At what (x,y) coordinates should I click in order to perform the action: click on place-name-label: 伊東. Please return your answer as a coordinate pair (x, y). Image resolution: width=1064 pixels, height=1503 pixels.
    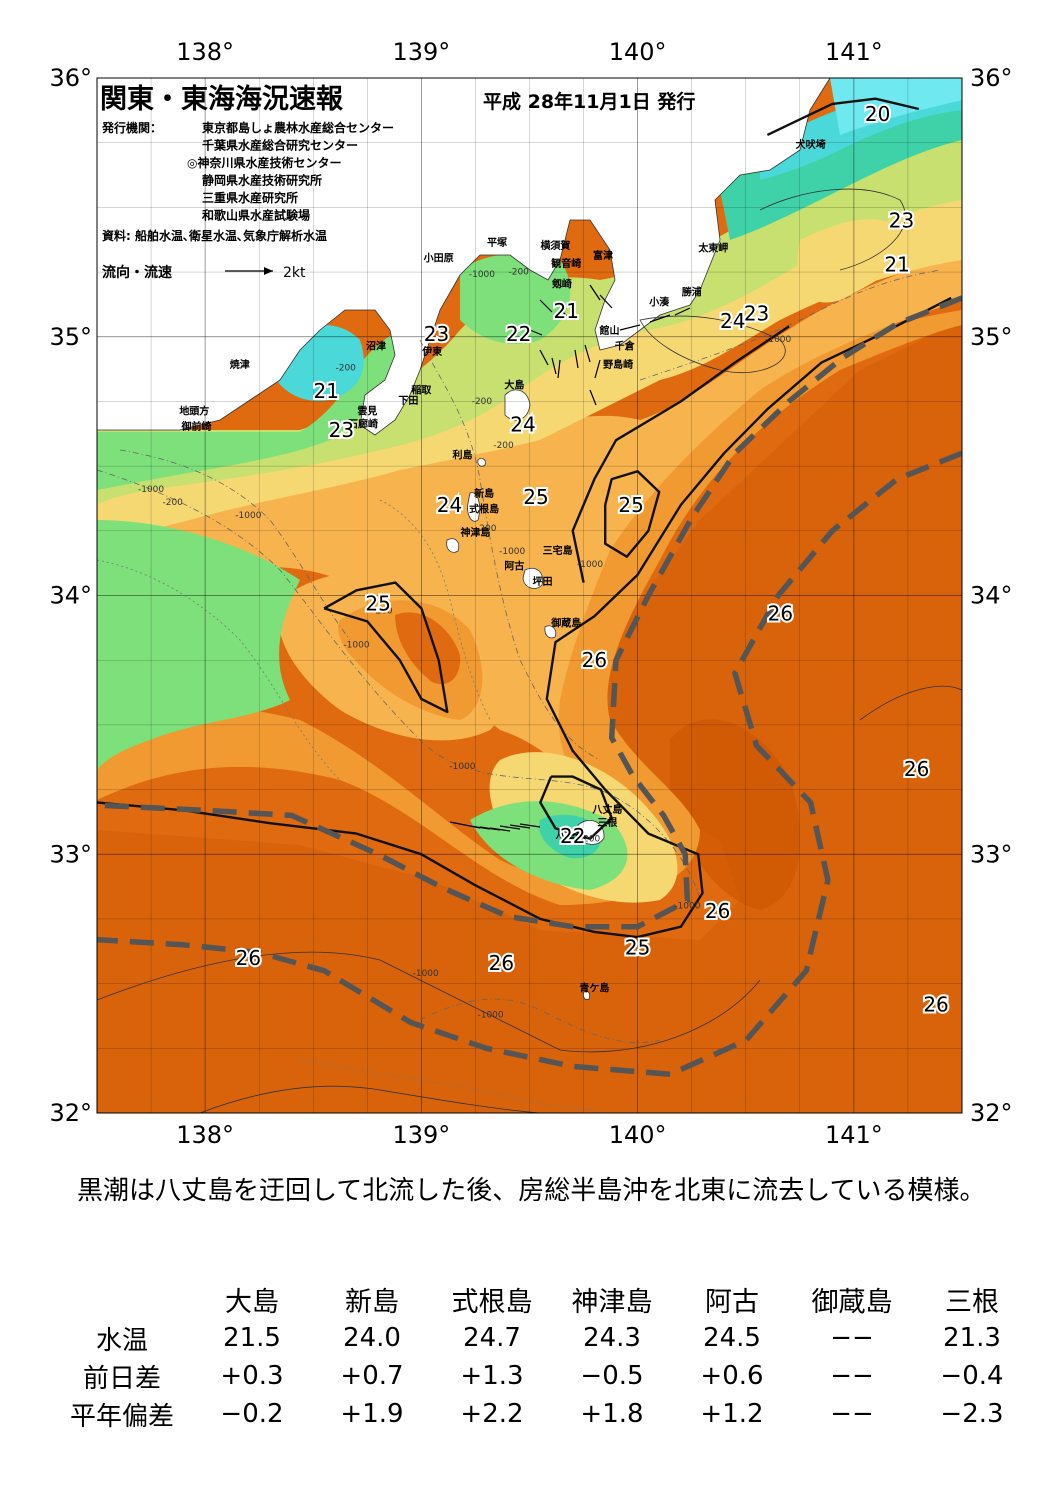
    Looking at the image, I should click on (431, 351).